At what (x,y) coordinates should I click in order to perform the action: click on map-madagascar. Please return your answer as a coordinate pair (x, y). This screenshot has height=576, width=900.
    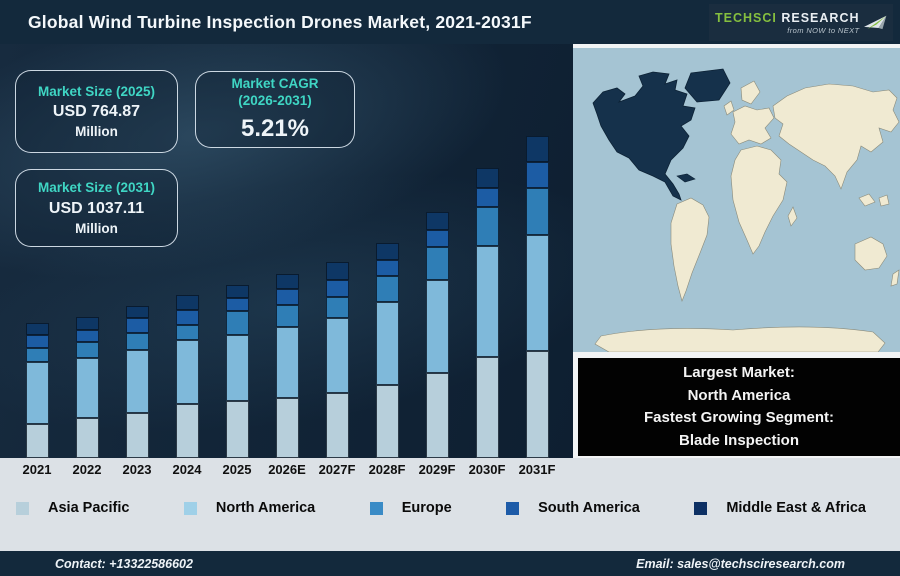
    Looking at the image, I should click on (792, 216).